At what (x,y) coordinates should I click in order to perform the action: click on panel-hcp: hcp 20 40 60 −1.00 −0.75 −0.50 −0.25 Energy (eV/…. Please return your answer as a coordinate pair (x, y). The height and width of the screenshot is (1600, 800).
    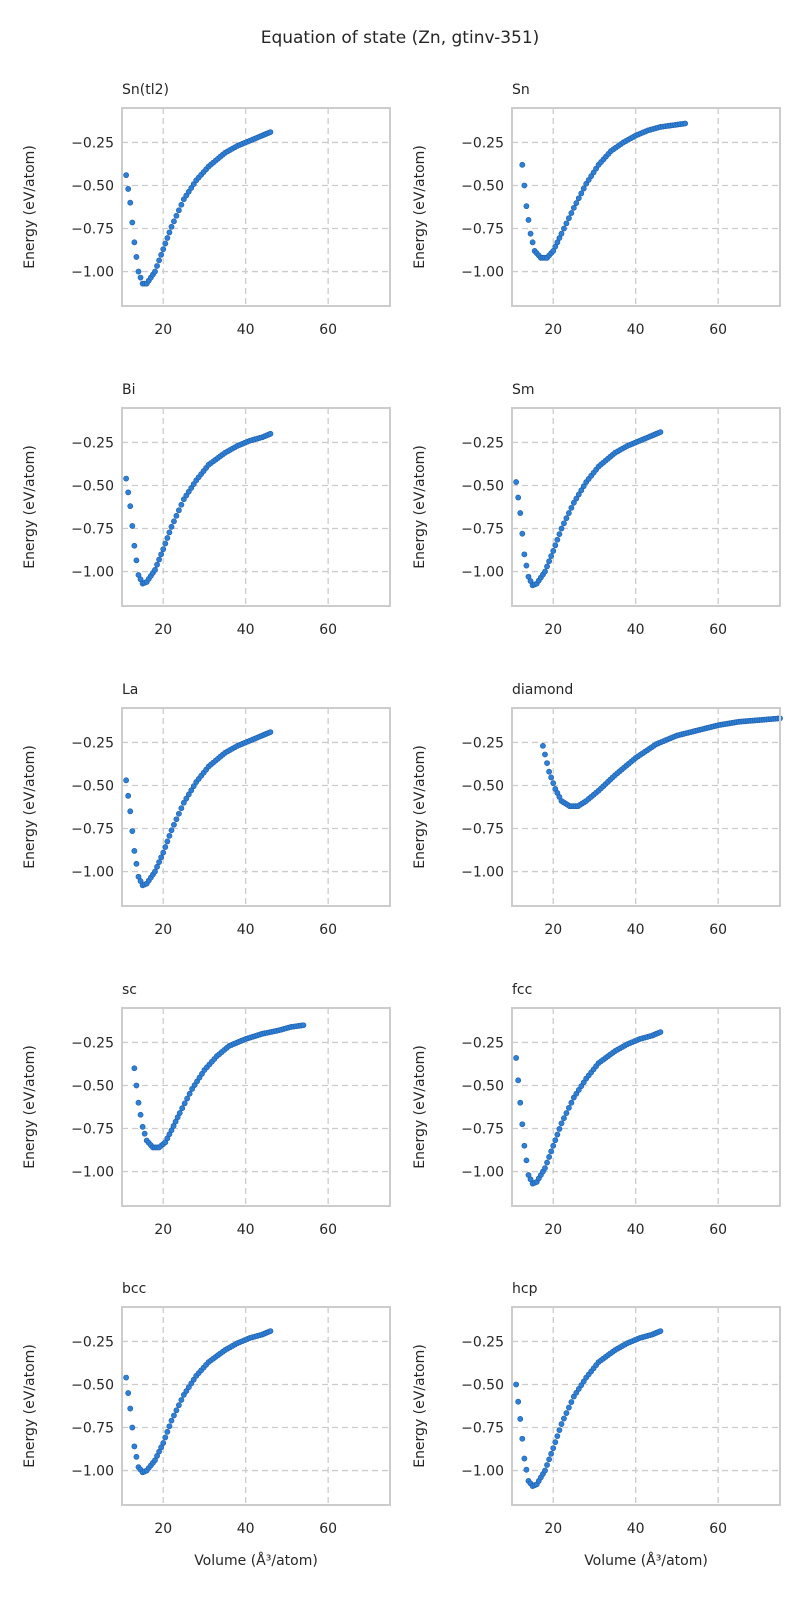
    Looking at the image, I should click on (596, 1425).